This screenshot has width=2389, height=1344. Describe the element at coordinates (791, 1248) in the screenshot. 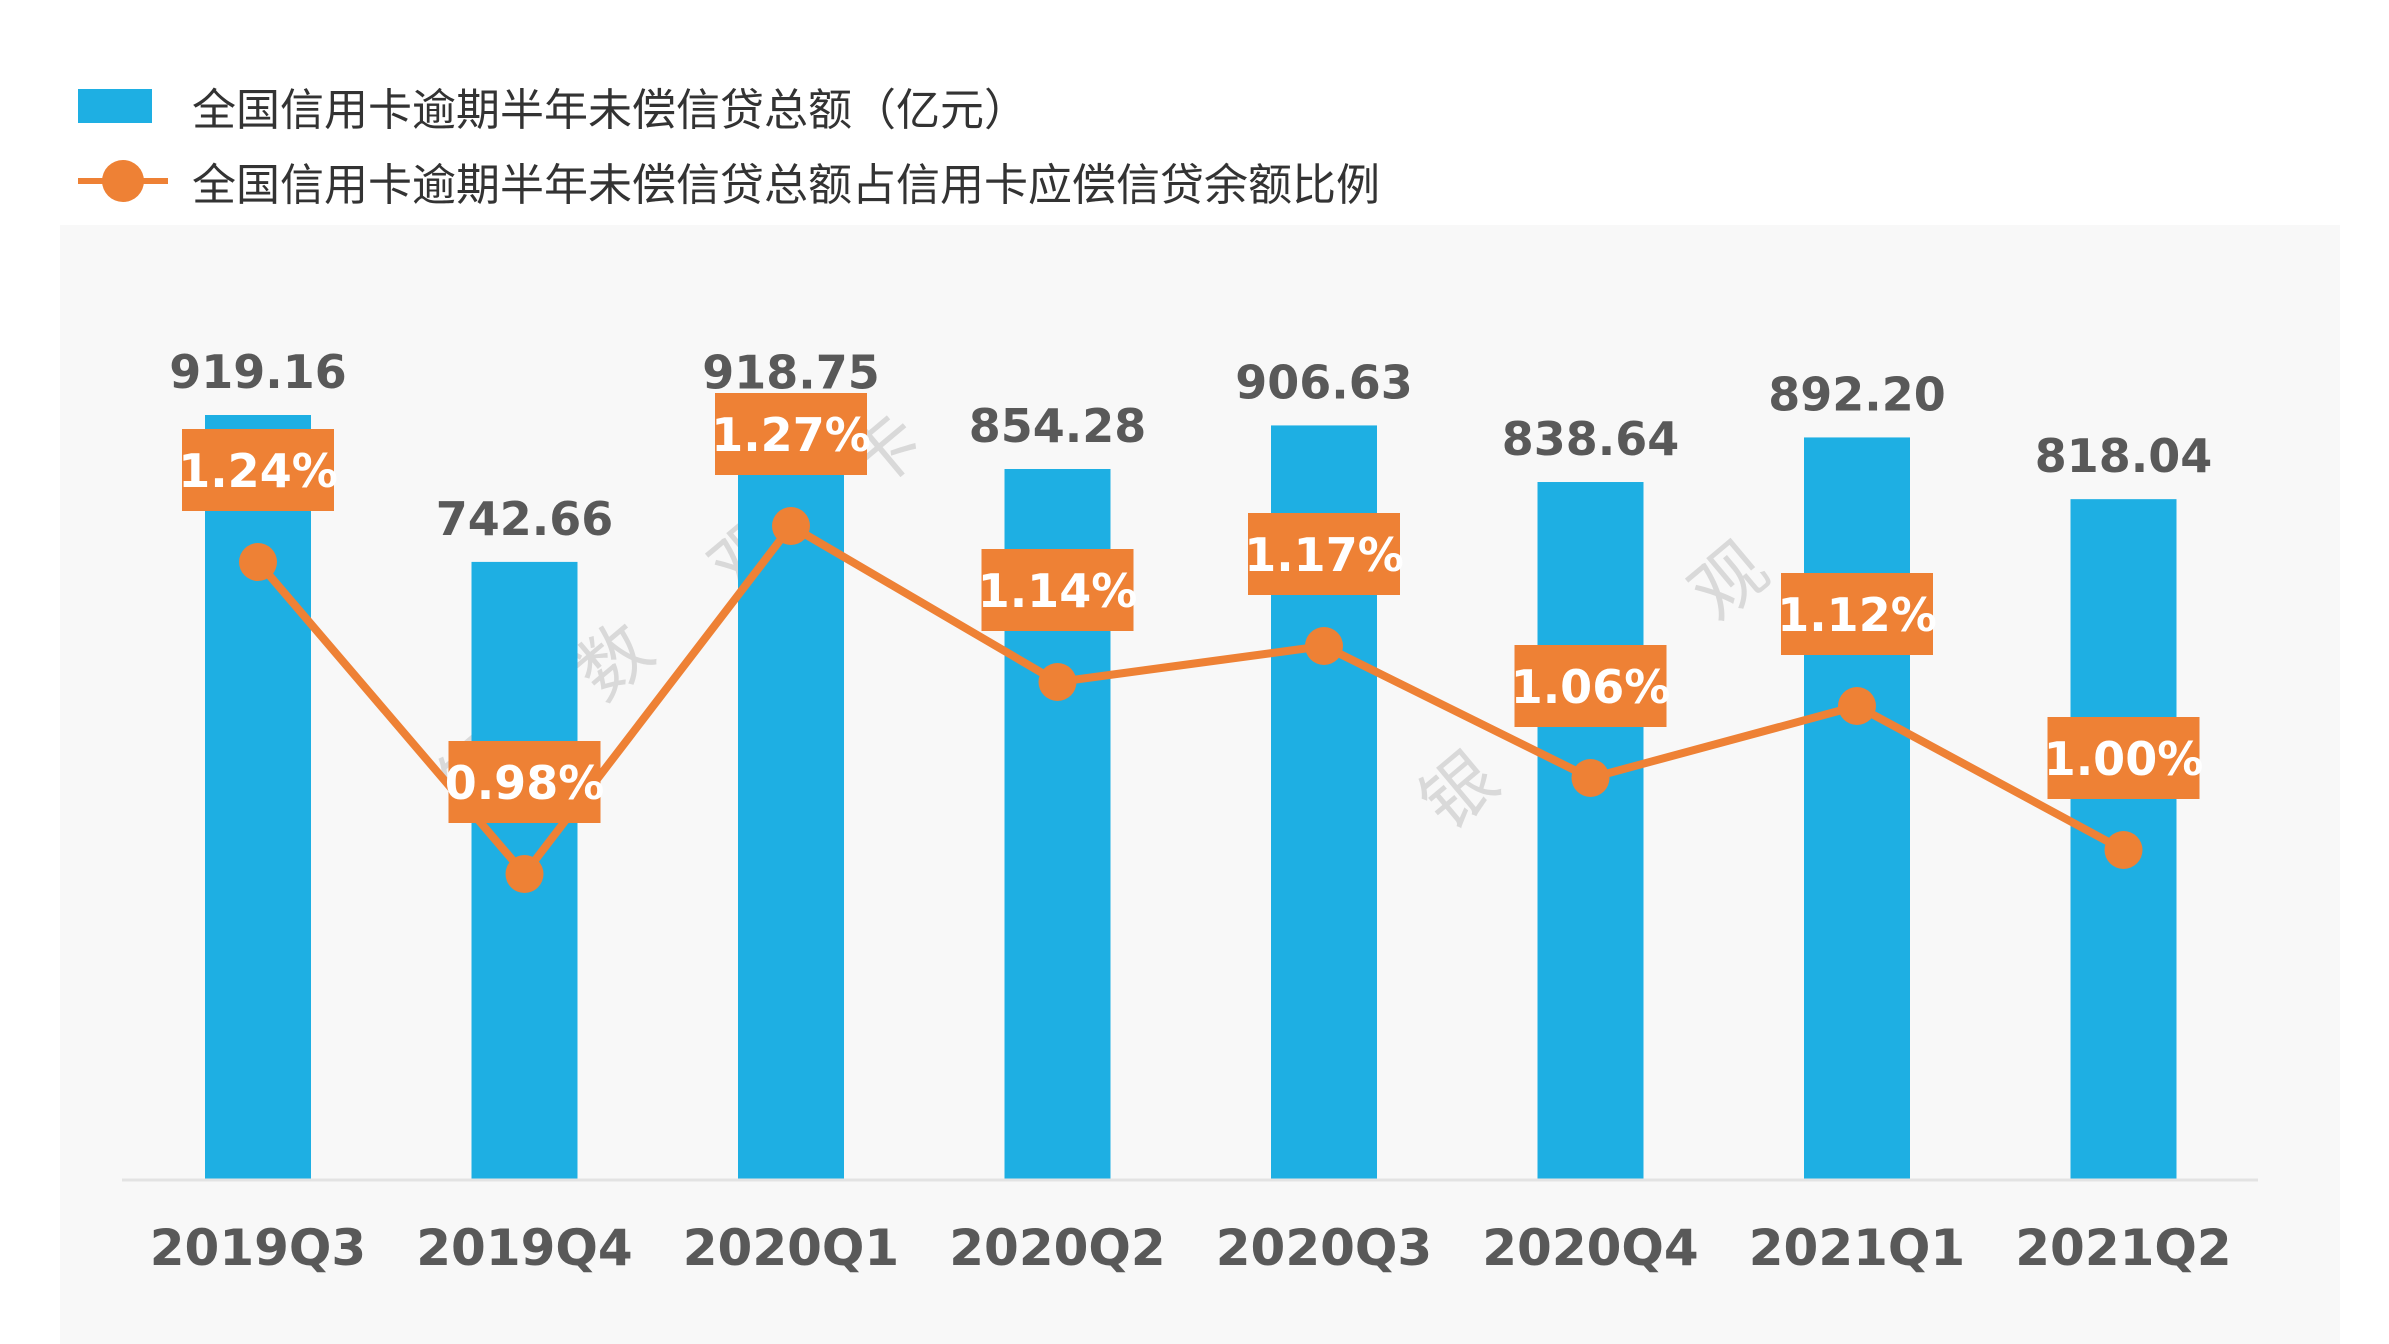

I see `x-tick-label: 2020Q1` at that location.